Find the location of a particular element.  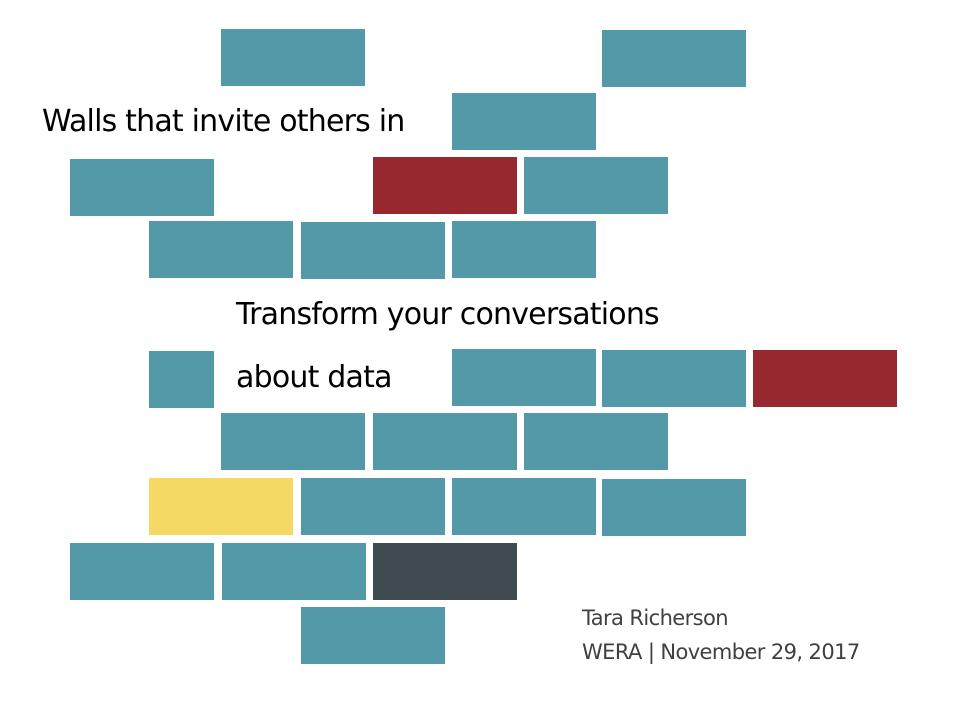

author-name: Tara Richerson is located at coordinates (655, 618).